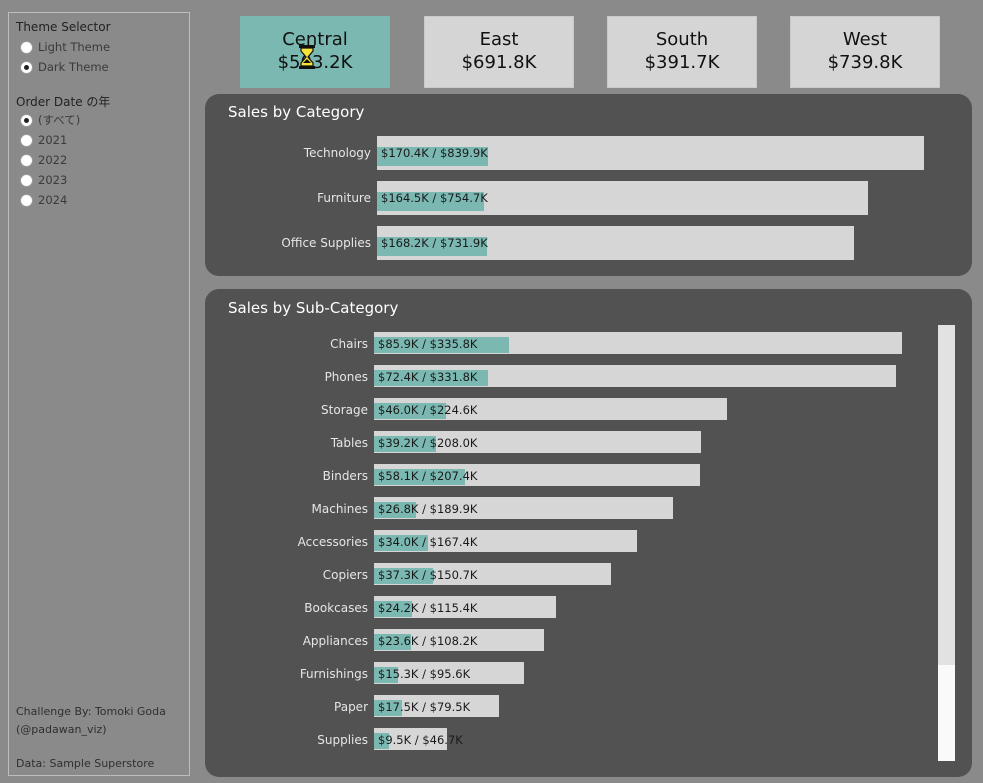  Describe the element at coordinates (946, 495) in the screenshot. I see `scrollbar-thumb` at that location.